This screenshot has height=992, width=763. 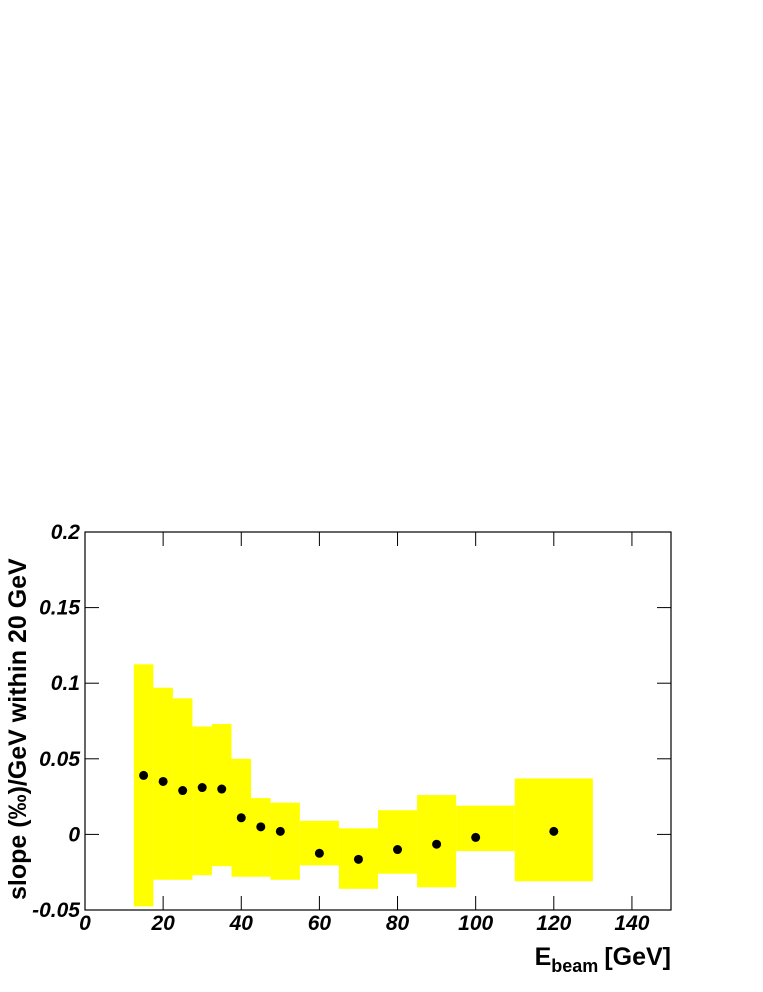 What do you see at coordinates (85, 923) in the screenshot?
I see `x-tick-label: 0` at bounding box center [85, 923].